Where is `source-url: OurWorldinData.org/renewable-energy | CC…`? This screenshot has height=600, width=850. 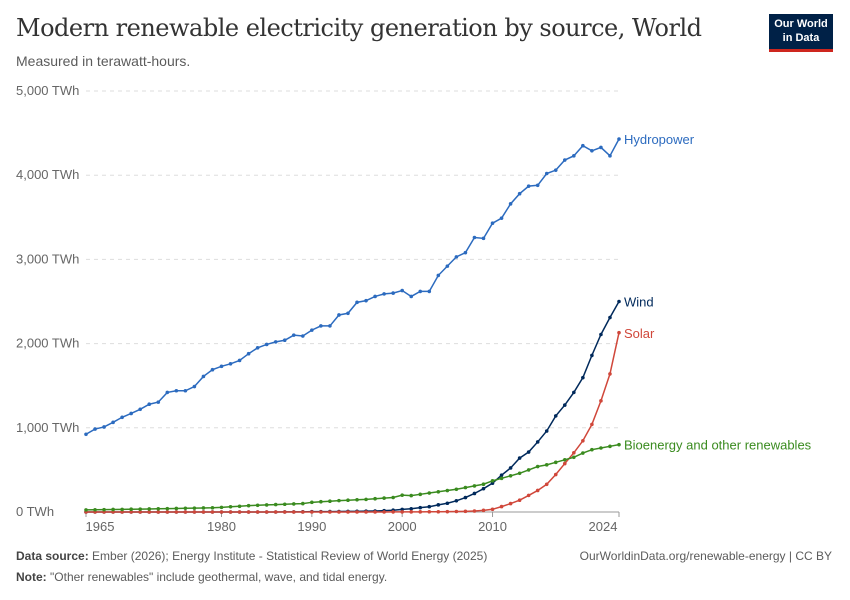
source-url: OurWorldinData.org/renewable-energy | CC… is located at coordinates (705, 556).